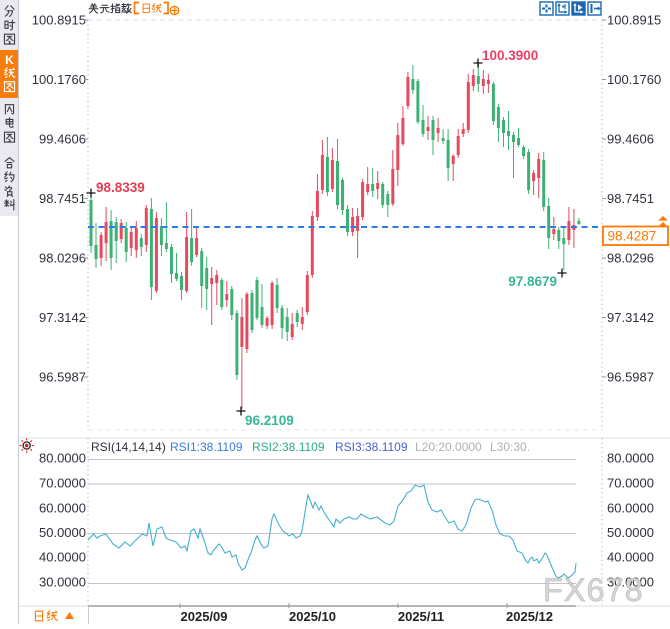  I want to click on svg-text: 2025/11, so click(421, 616).